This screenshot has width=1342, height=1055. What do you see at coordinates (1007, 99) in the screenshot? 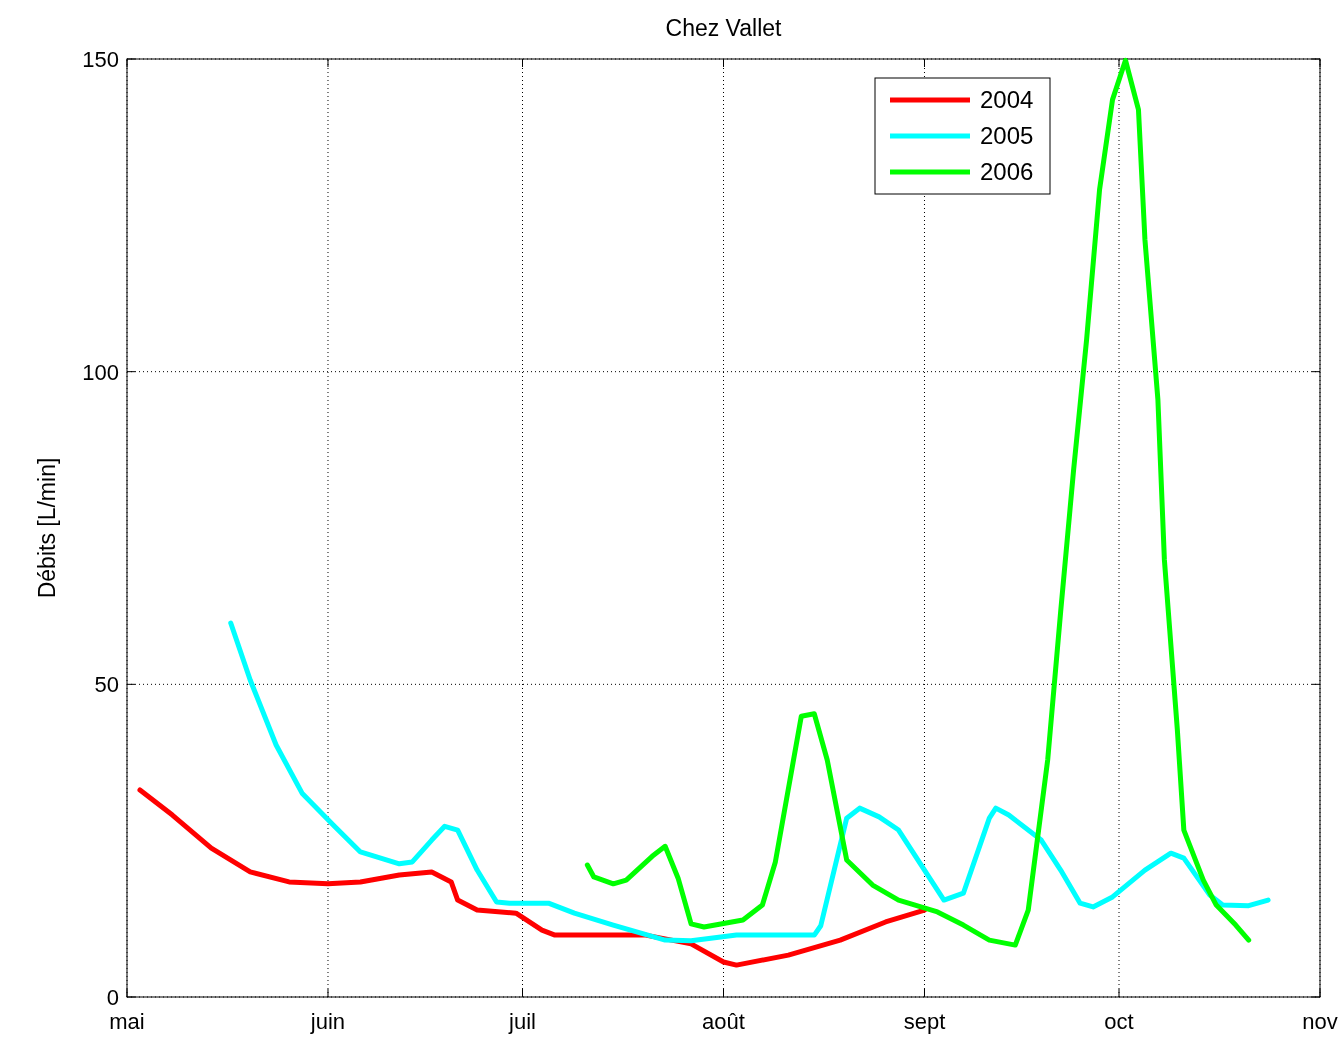
I see `legend-label: 2004` at bounding box center [1007, 99].